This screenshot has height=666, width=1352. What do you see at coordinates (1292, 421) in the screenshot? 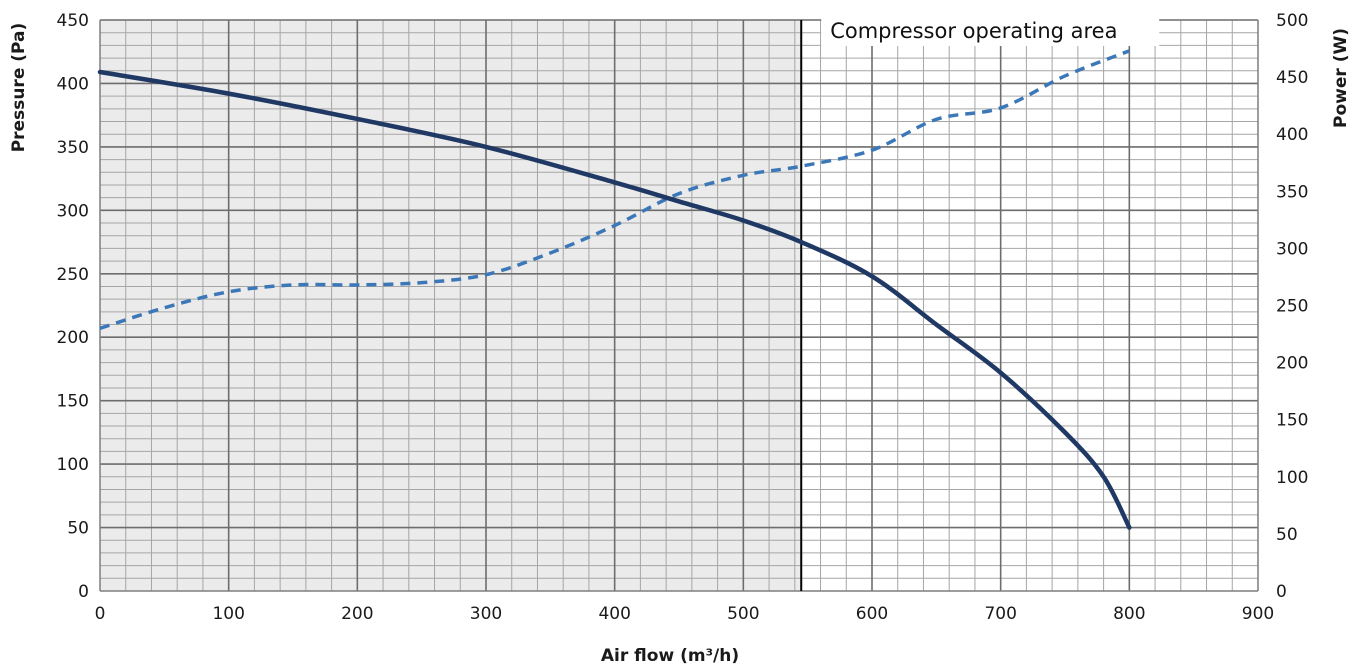
I see `y-right-tick-label: 150` at bounding box center [1292, 421].